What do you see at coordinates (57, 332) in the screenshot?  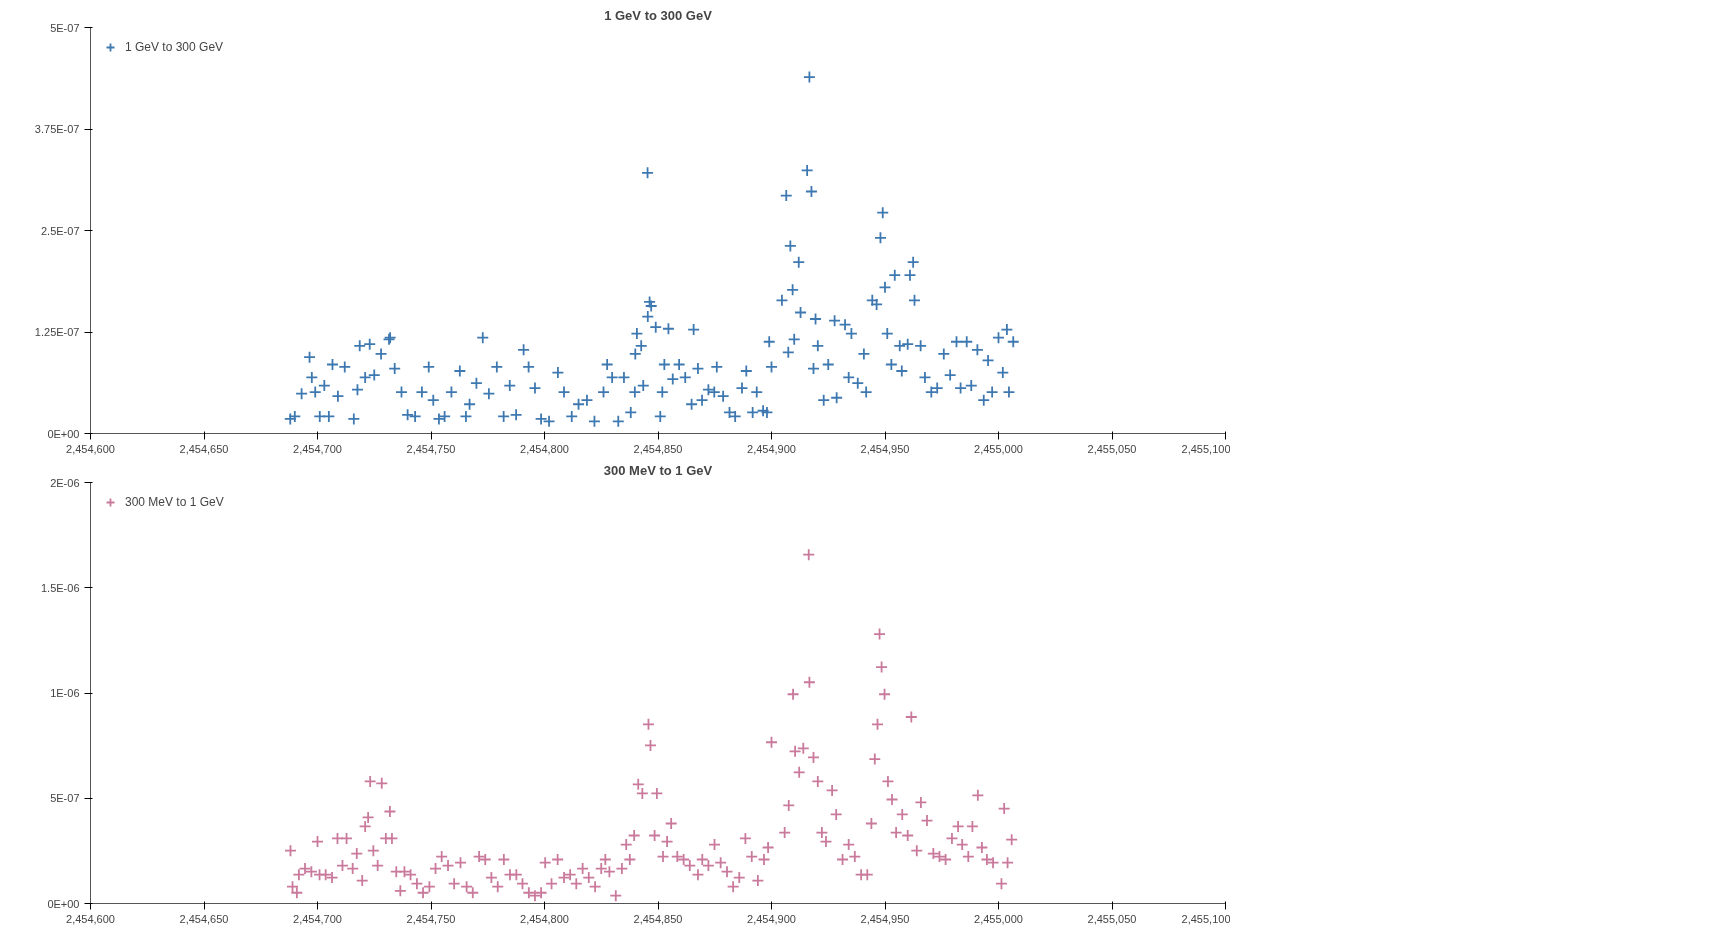 I see `y-tick-label: 1.25E-07` at bounding box center [57, 332].